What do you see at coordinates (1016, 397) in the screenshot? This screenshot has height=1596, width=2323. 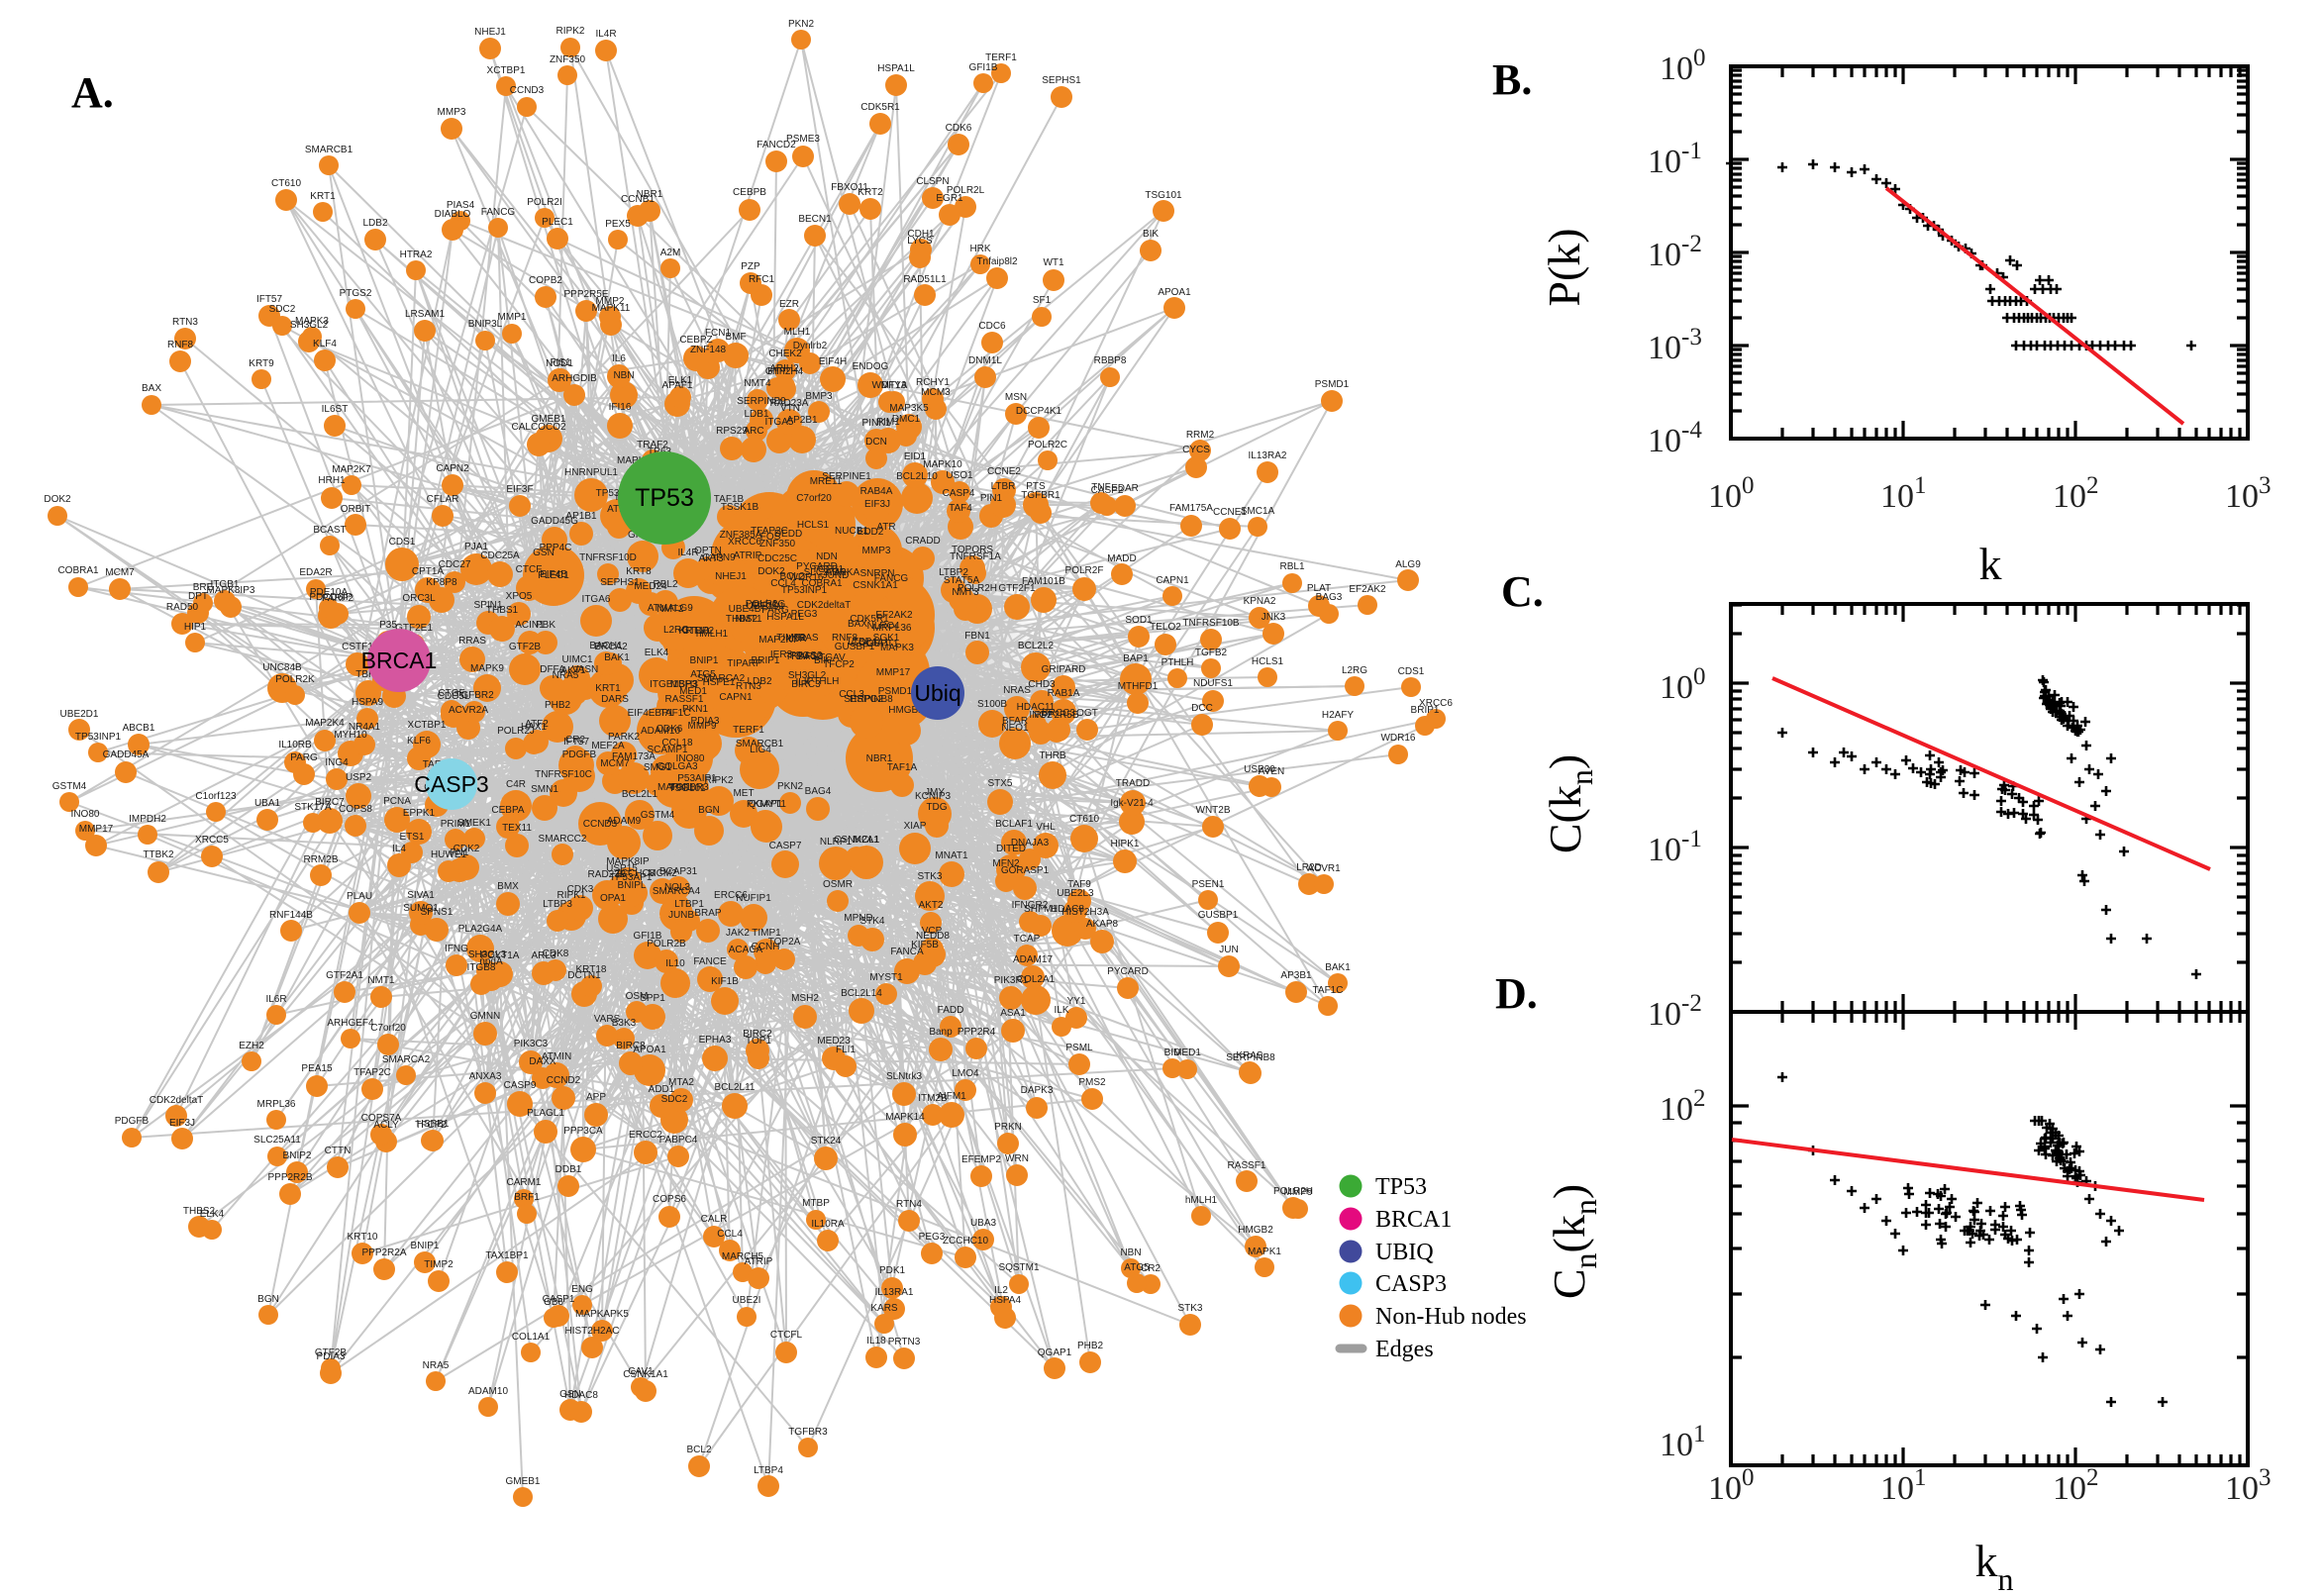 I see `svg-text: MSN` at bounding box center [1016, 397].